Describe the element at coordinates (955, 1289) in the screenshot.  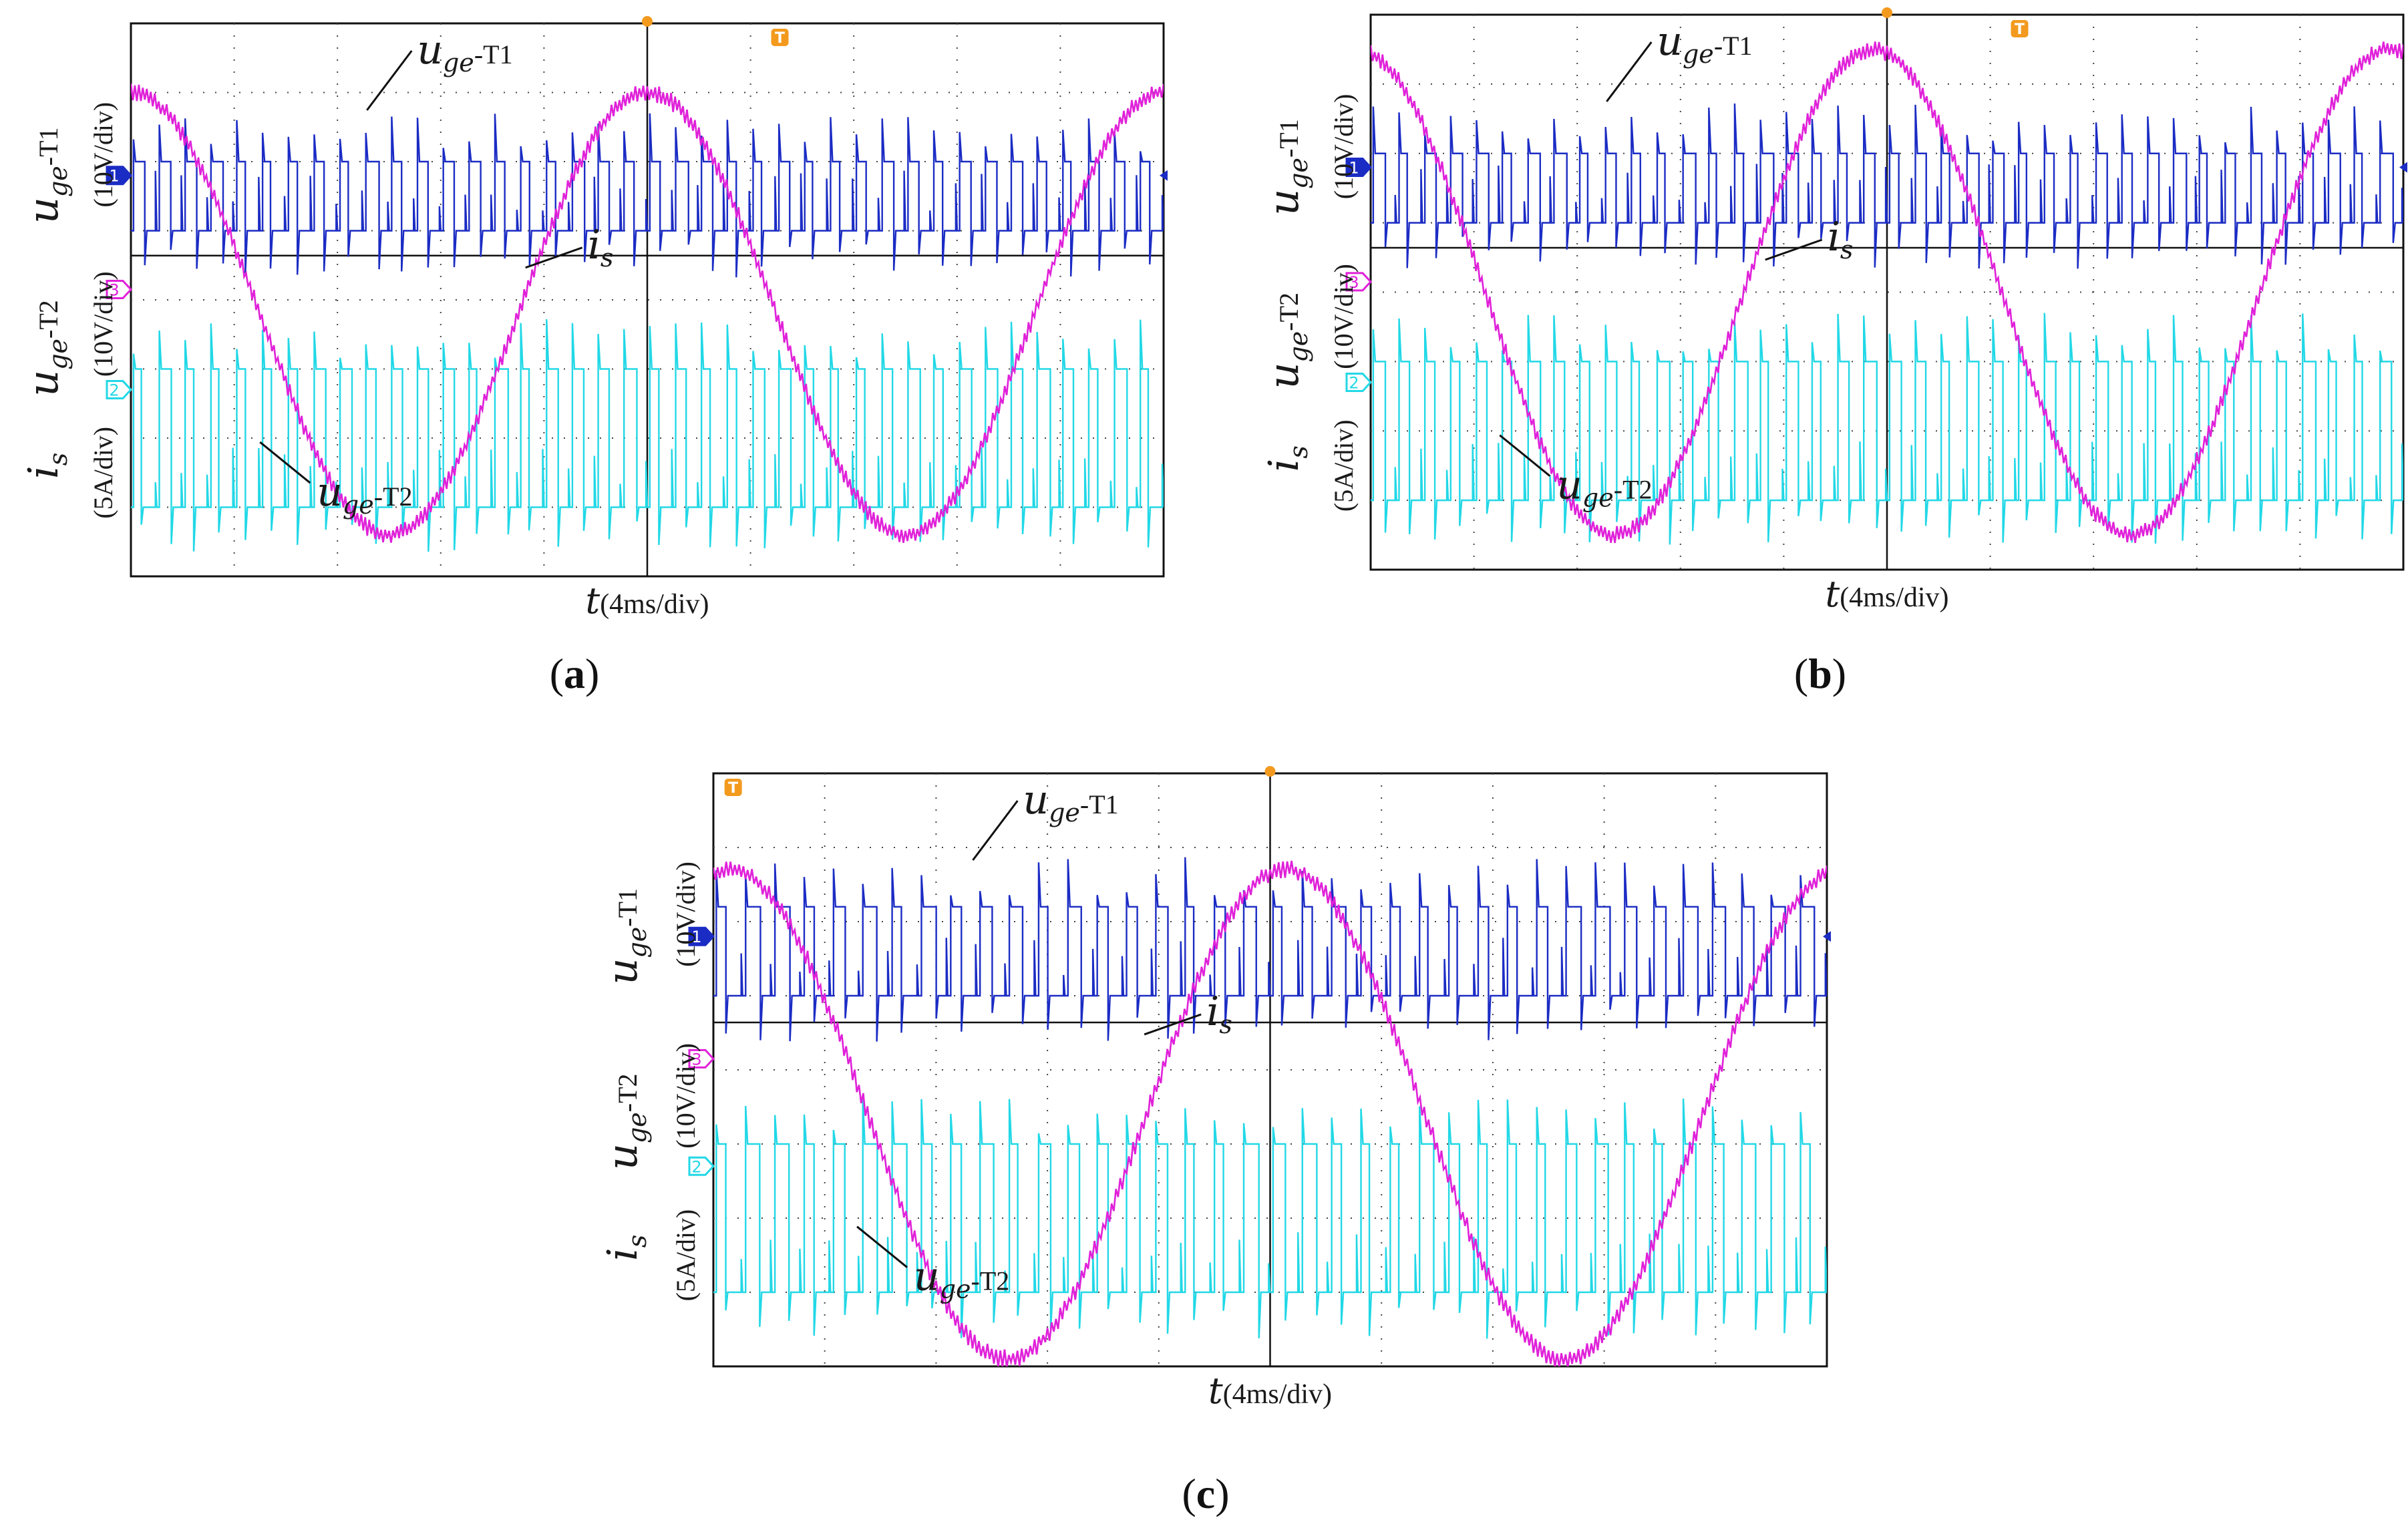
I see `ann-T2-sub: ge` at that location.